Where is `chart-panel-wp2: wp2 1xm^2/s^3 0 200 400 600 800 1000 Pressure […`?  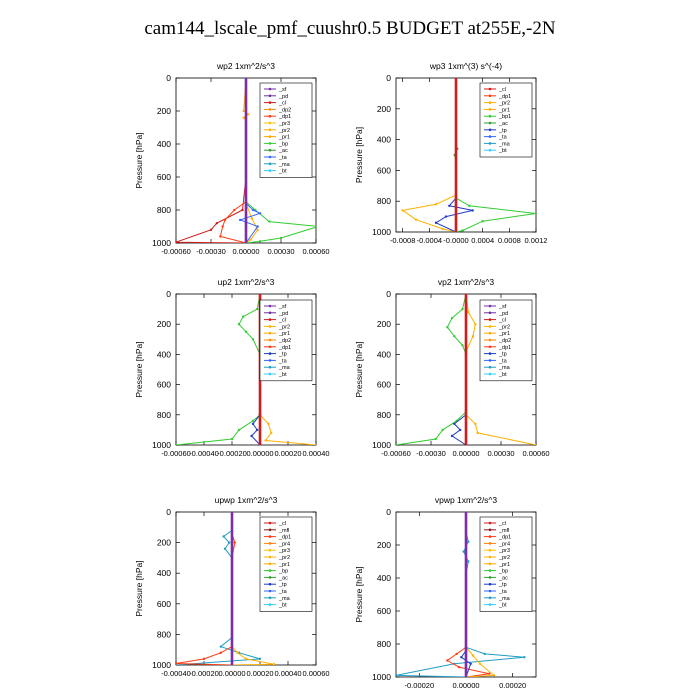 chart-panel-wp2: wp2 1xm^2/s^3 0 200 400 600 800 1000 Pressure [… is located at coordinates (232, 158).